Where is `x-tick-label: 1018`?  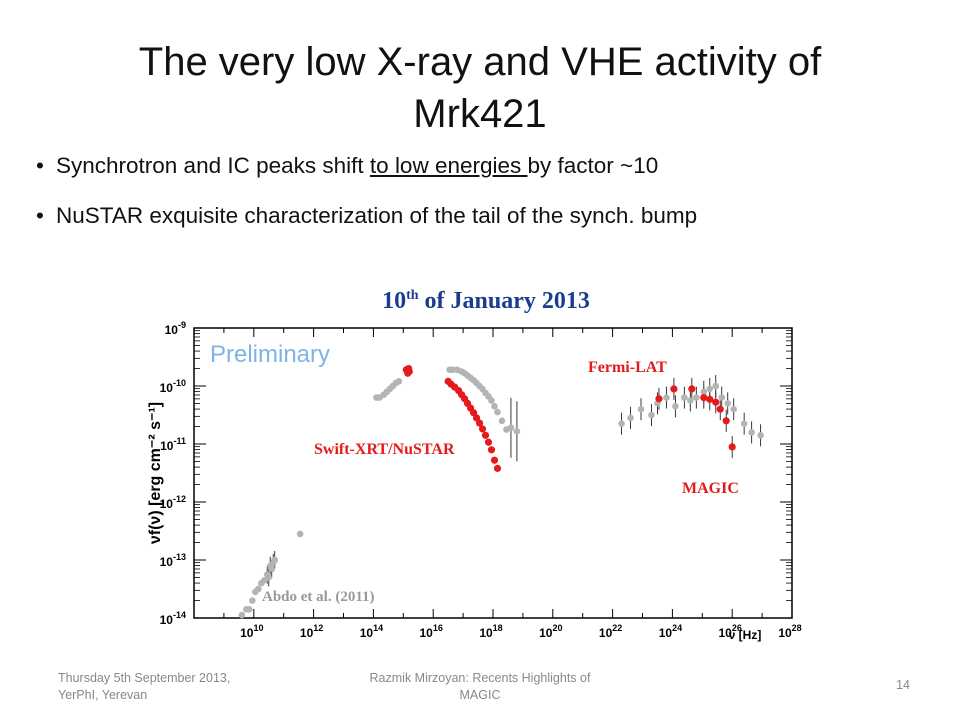
x-tick-label: 1018 is located at coordinates (490, 631).